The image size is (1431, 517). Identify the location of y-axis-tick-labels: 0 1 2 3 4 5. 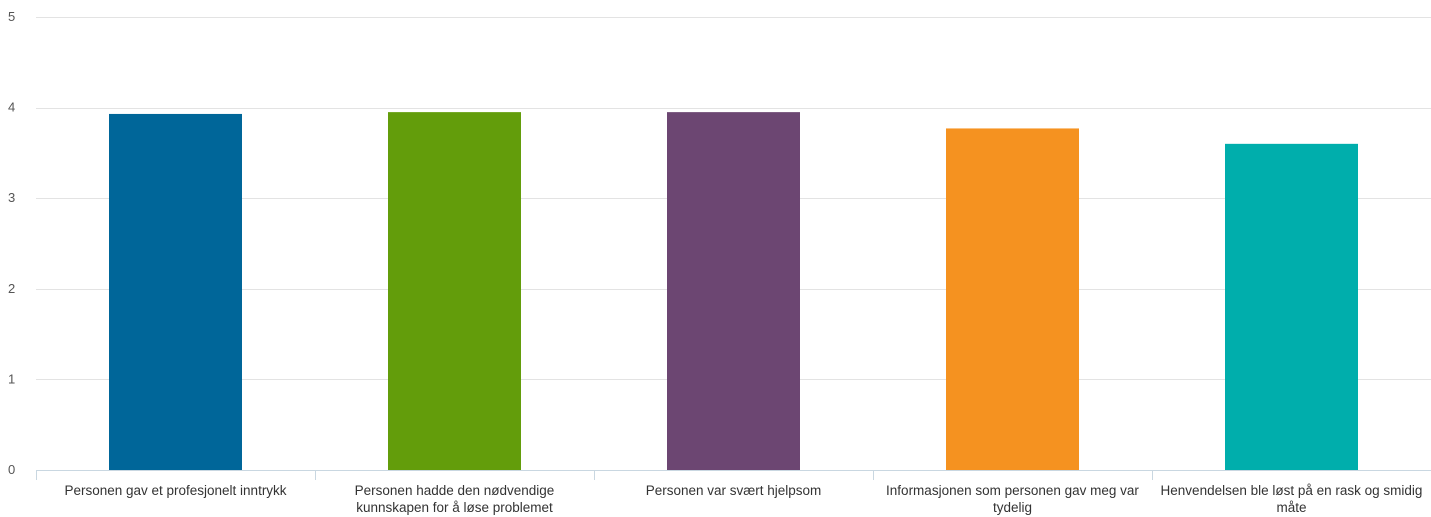
(11, 243).